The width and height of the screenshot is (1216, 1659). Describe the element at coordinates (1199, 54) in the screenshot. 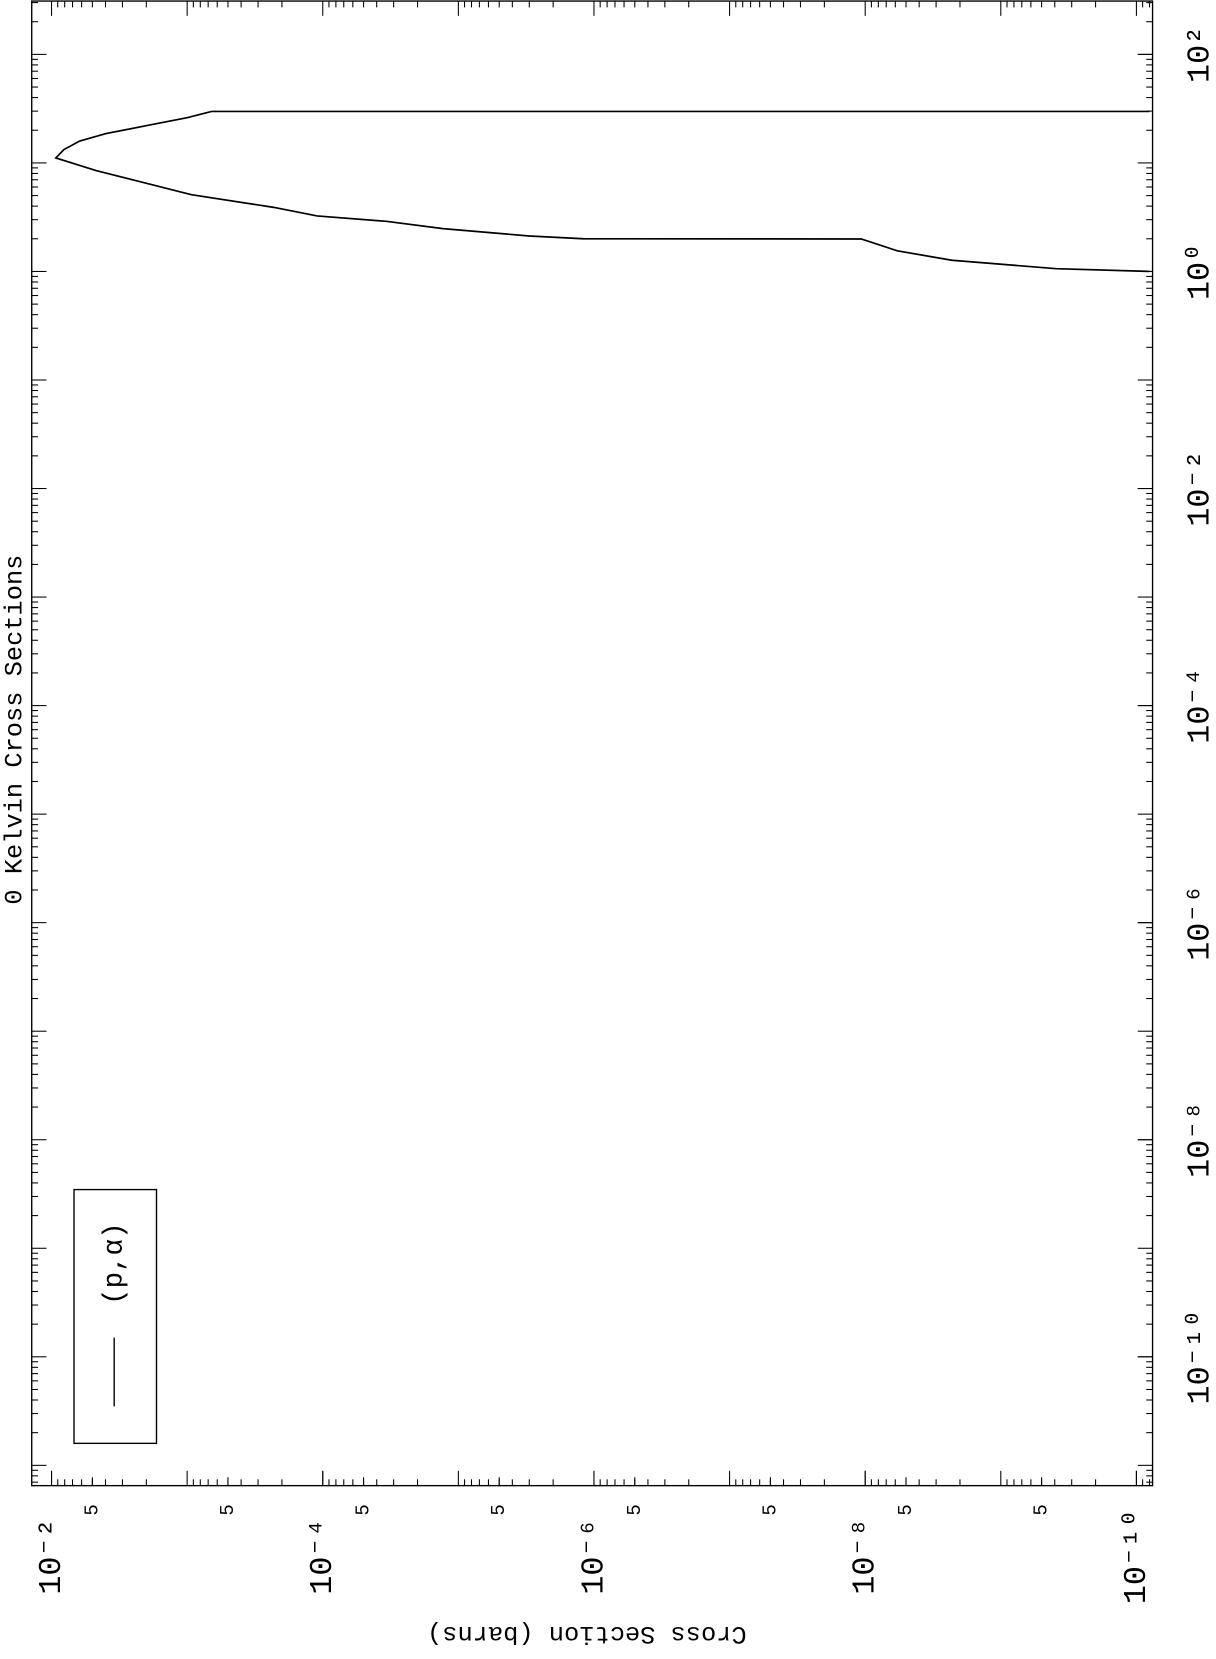

I see `x-tick-label: 10²` at that location.